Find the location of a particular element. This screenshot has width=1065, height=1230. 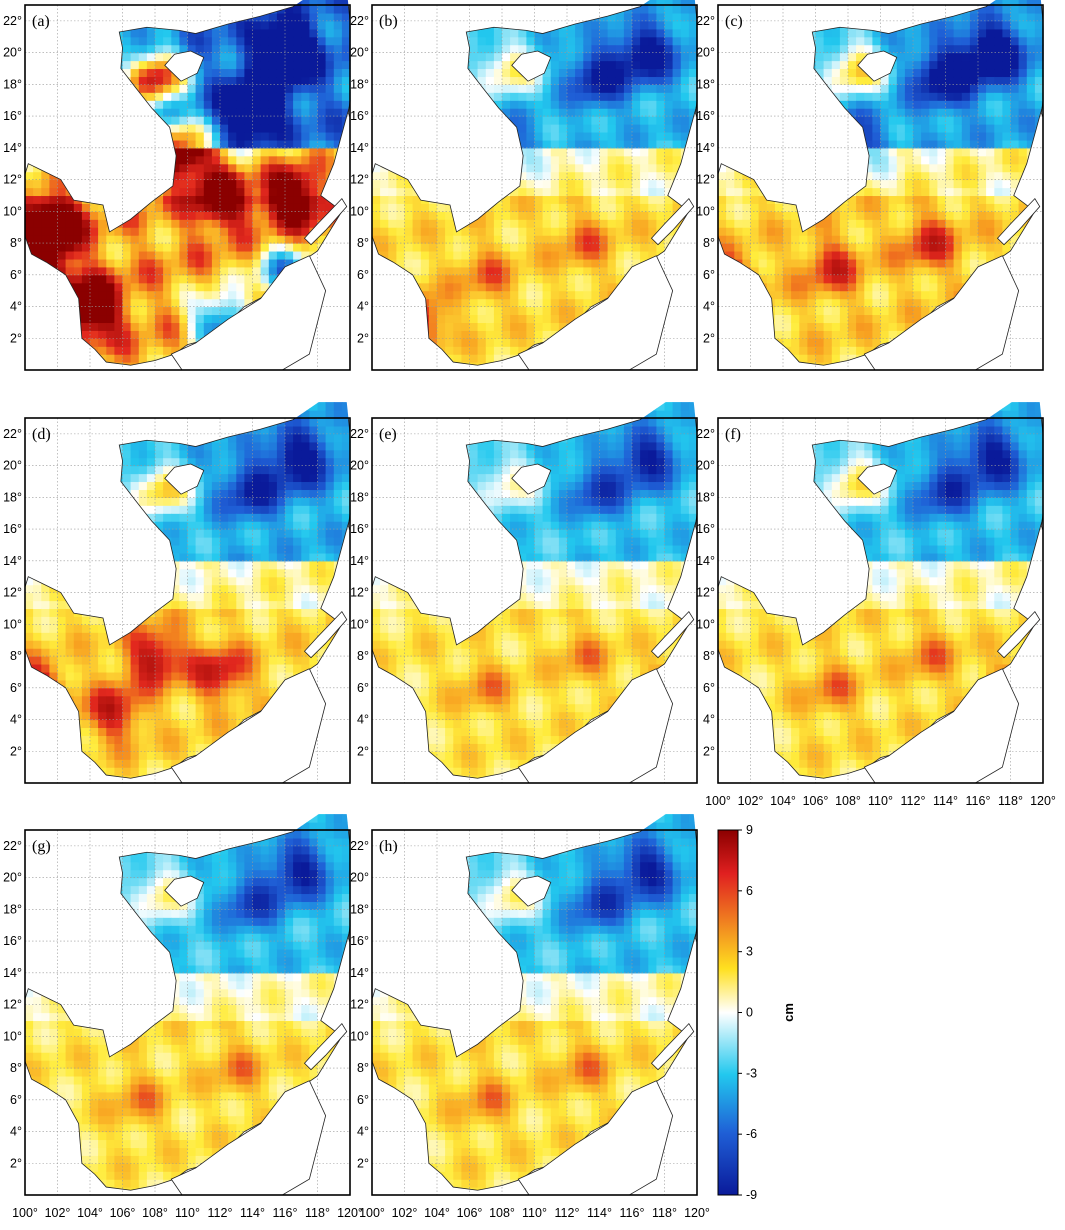

lat-tick-label: 18° is located at coordinates (359, 84).